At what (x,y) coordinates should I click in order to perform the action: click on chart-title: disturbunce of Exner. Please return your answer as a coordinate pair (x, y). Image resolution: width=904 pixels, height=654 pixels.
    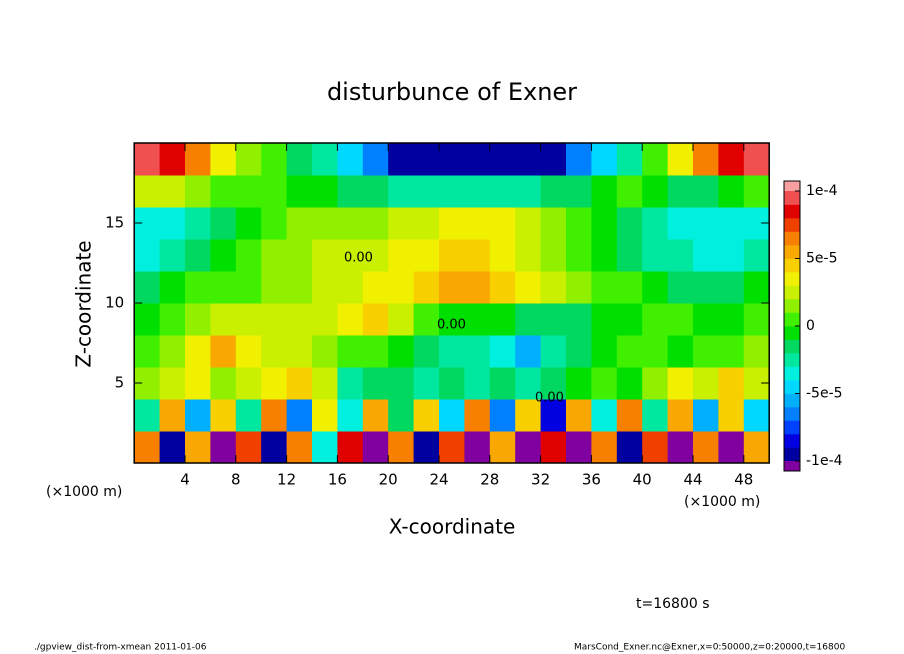
    Looking at the image, I should click on (452, 92).